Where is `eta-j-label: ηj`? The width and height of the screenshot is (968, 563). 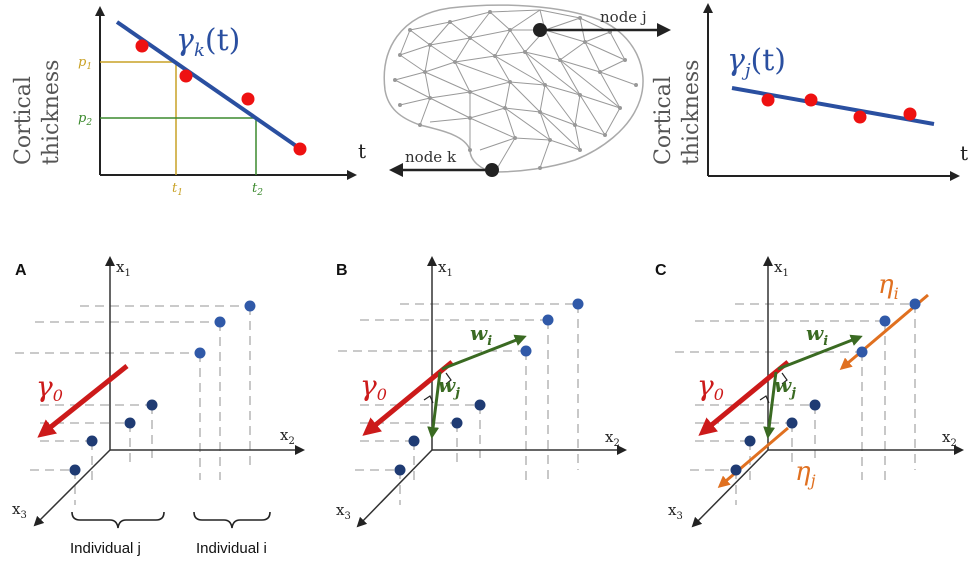
eta-j-label: ηj is located at coordinates (805, 473).